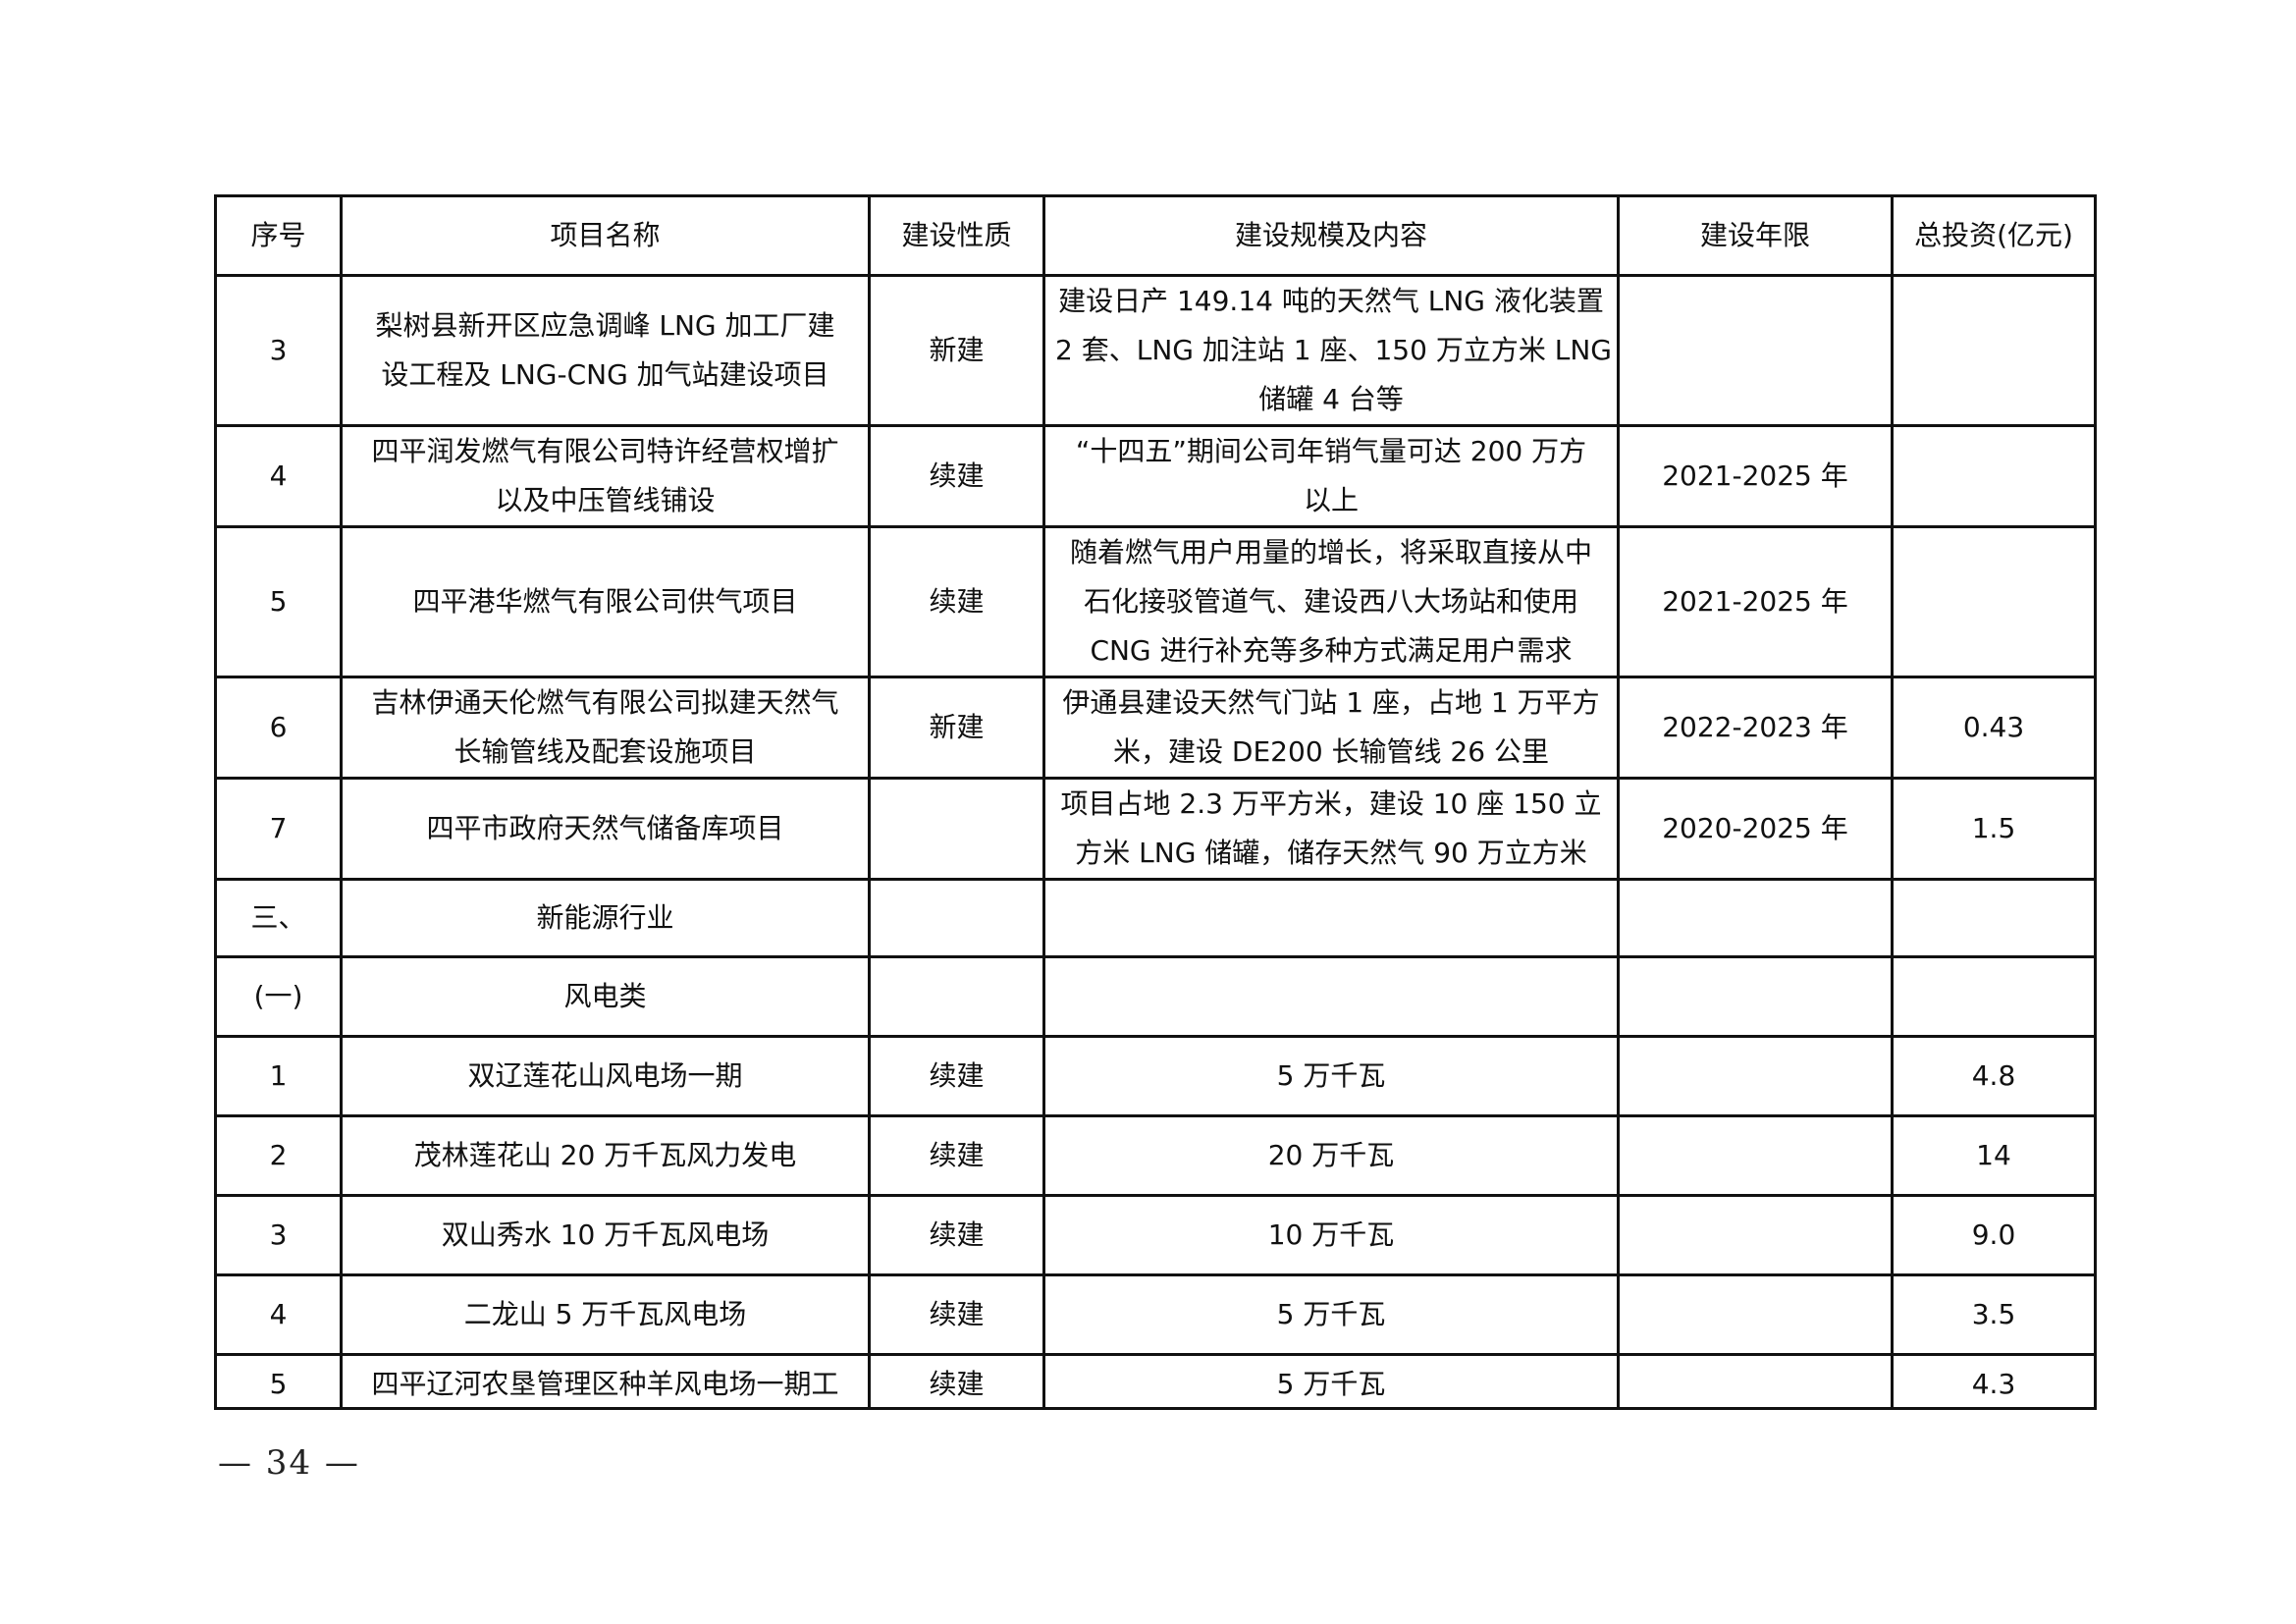 This screenshot has width=2296, height=1624. Describe the element at coordinates (1994, 1314) in the screenshot. I see `cell-total-investment: 3.5` at that location.